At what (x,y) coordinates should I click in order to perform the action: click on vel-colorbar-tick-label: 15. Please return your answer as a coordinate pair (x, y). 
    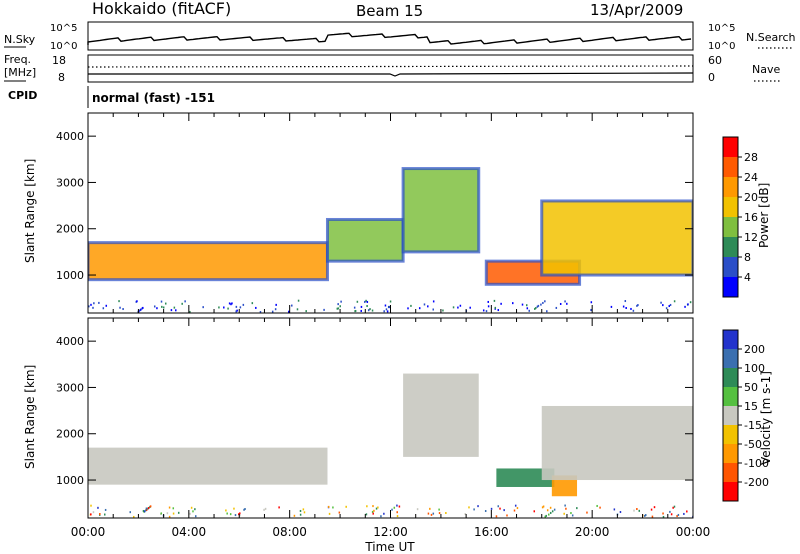
    Looking at the image, I should click on (751, 406).